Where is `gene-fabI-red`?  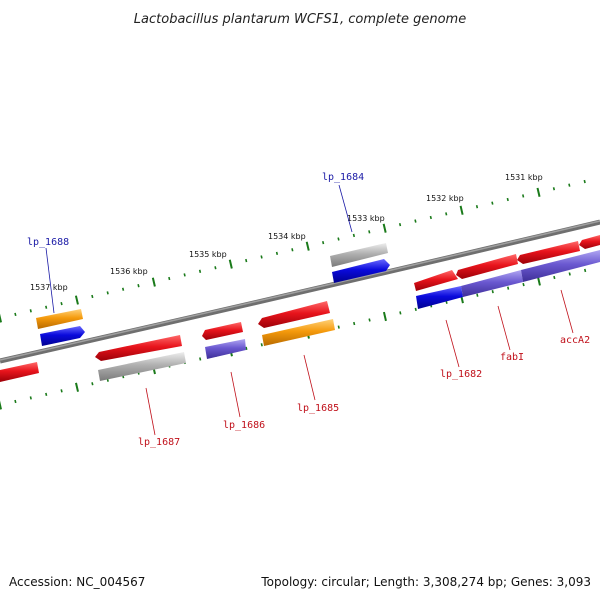 gene-fabI-red is located at coordinates (487, 266).